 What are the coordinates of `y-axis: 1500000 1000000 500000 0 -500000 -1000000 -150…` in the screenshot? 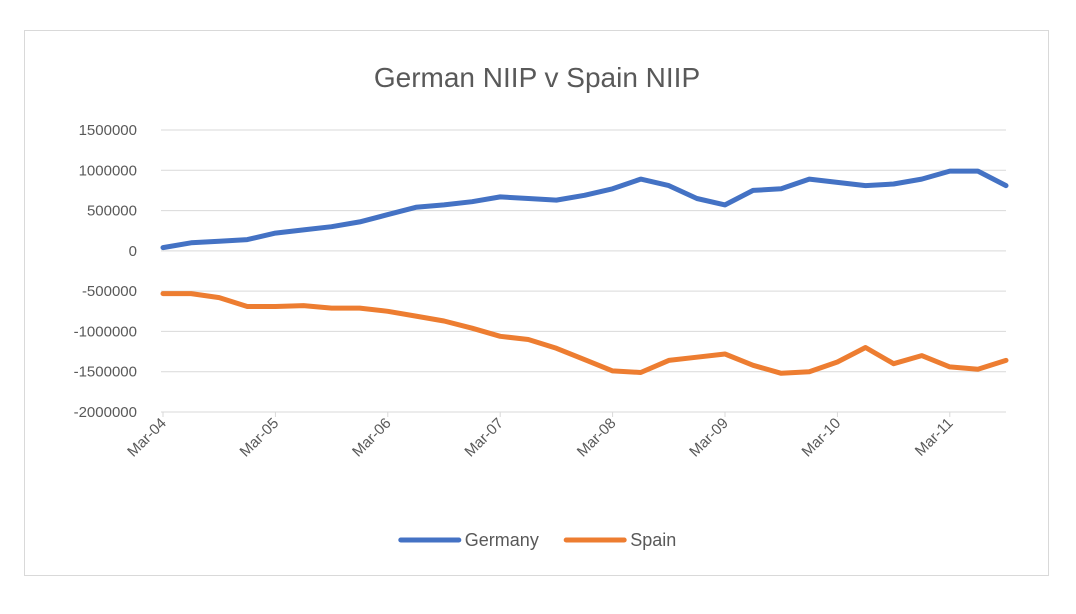 It's located at (105, 271).